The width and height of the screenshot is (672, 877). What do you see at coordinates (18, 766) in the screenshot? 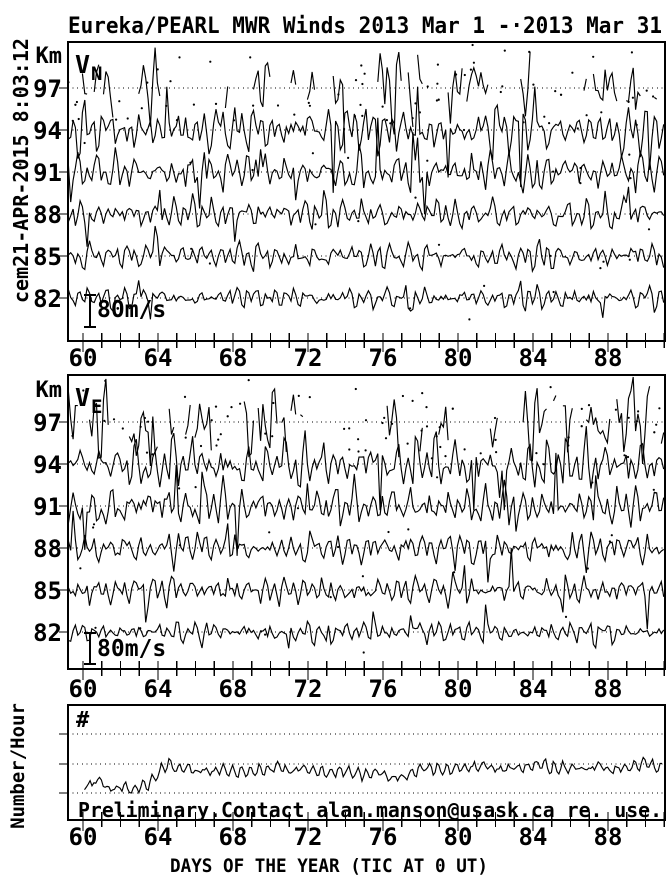
I see `count-axis-label: Number/Hour` at bounding box center [18, 766].